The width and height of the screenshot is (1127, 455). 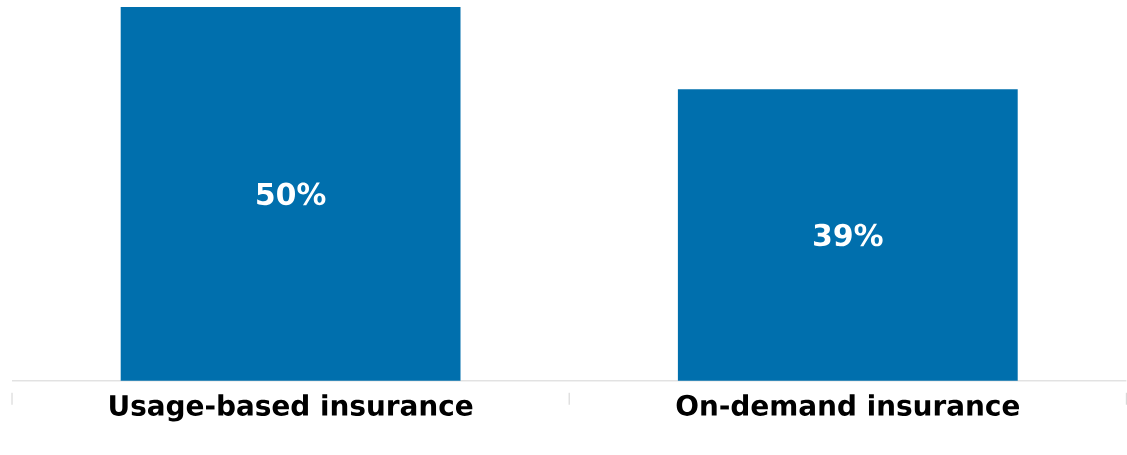 What do you see at coordinates (847, 405) in the screenshot?
I see `x-tick-label: On-demand insurance` at bounding box center [847, 405].